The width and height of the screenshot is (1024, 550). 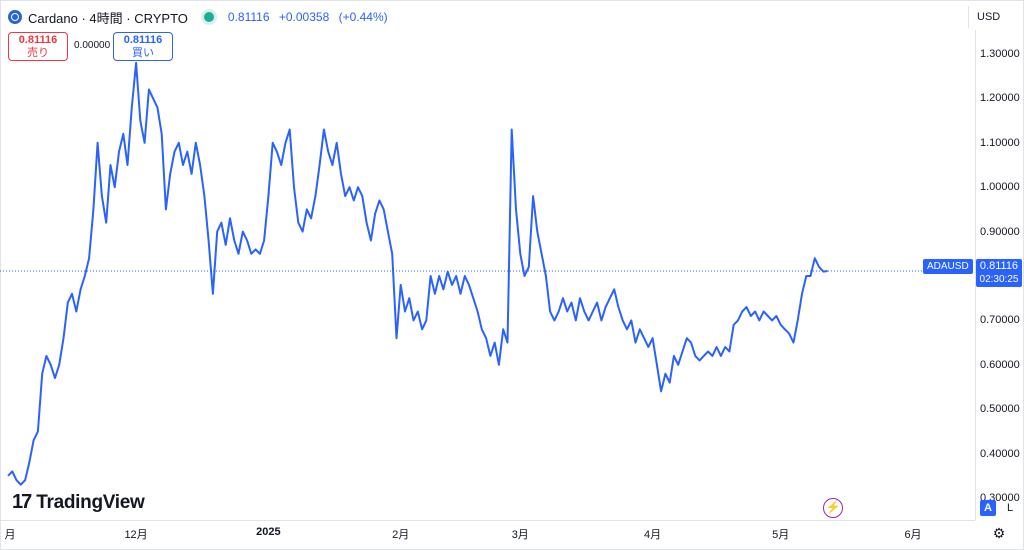 I want to click on buy-price: 0.81116, so click(x=143, y=40).